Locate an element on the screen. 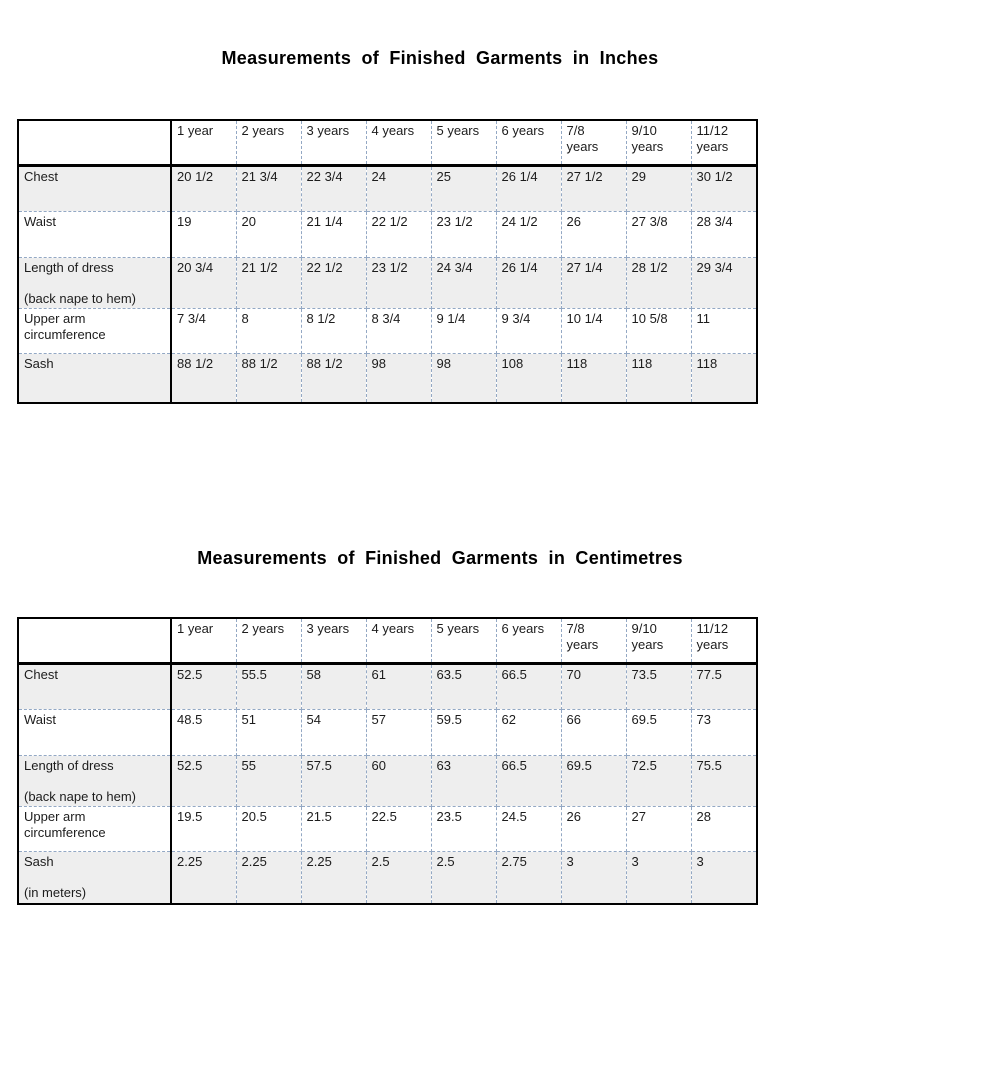 The width and height of the screenshot is (992, 1086). measurement-cell: 25 is located at coordinates (463, 188).